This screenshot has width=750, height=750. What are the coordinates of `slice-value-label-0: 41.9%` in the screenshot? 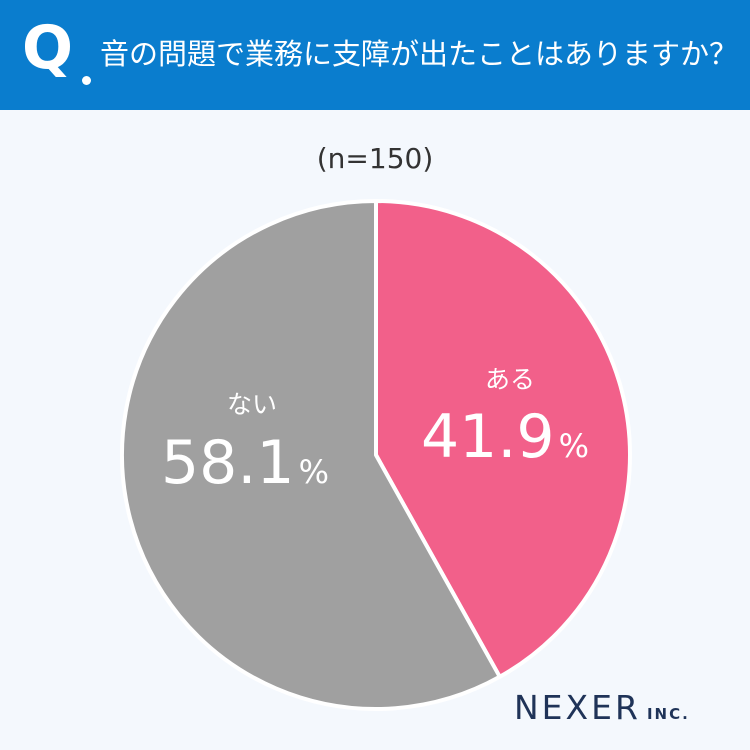 It's located at (505, 437).